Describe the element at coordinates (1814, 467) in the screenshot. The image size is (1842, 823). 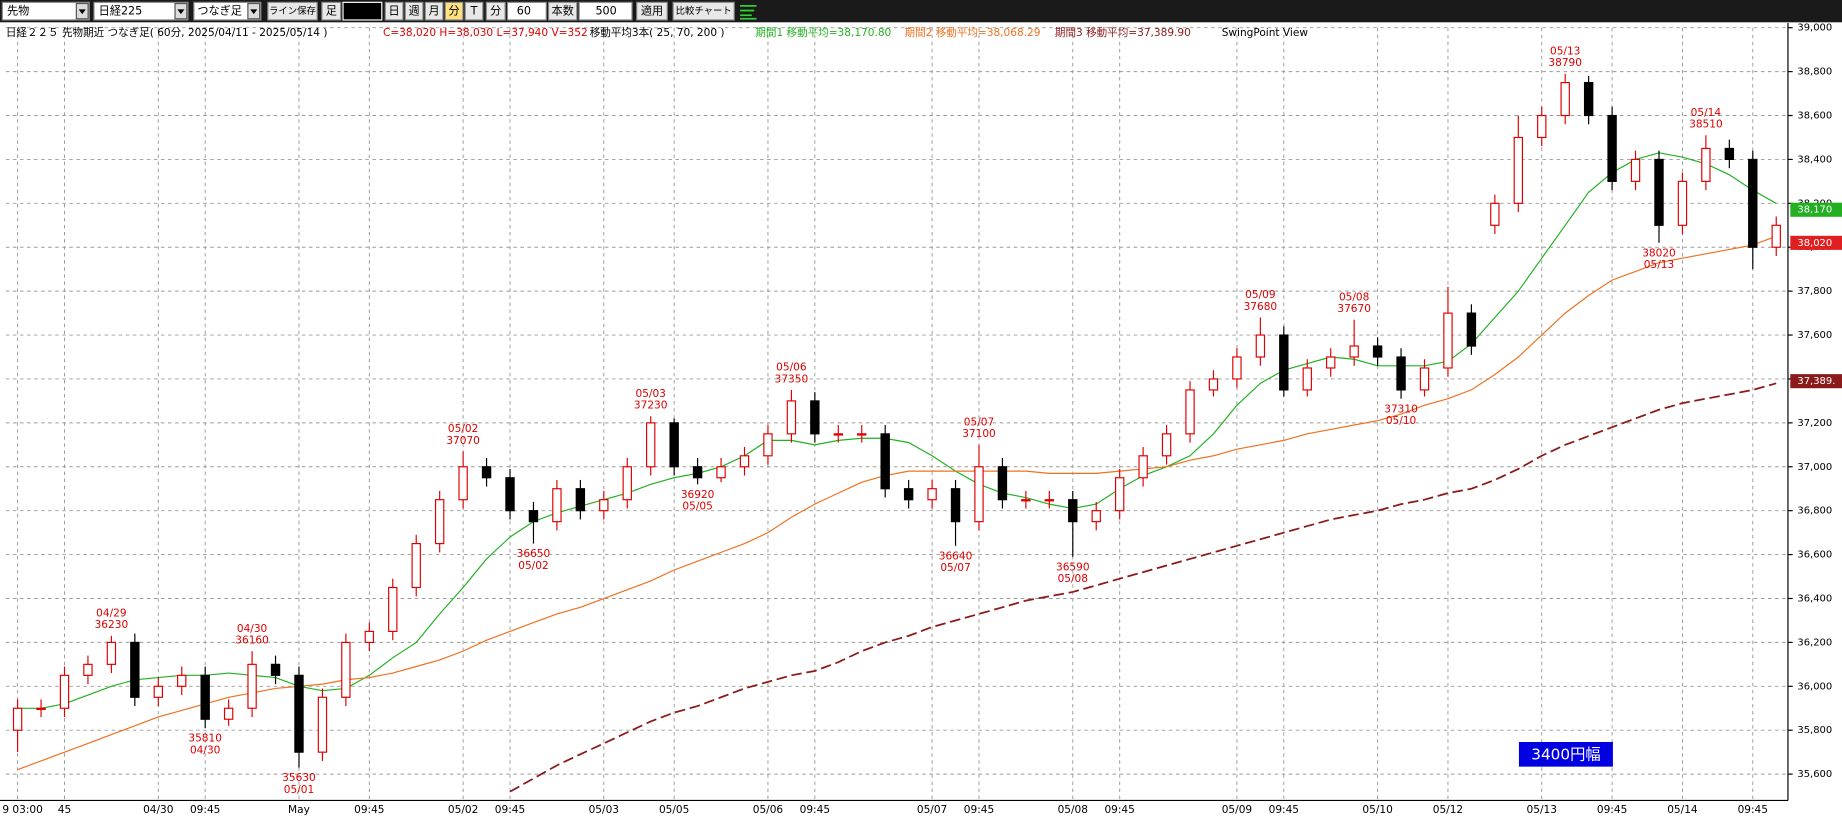
I see `y-tick-label: 37,000` at that location.